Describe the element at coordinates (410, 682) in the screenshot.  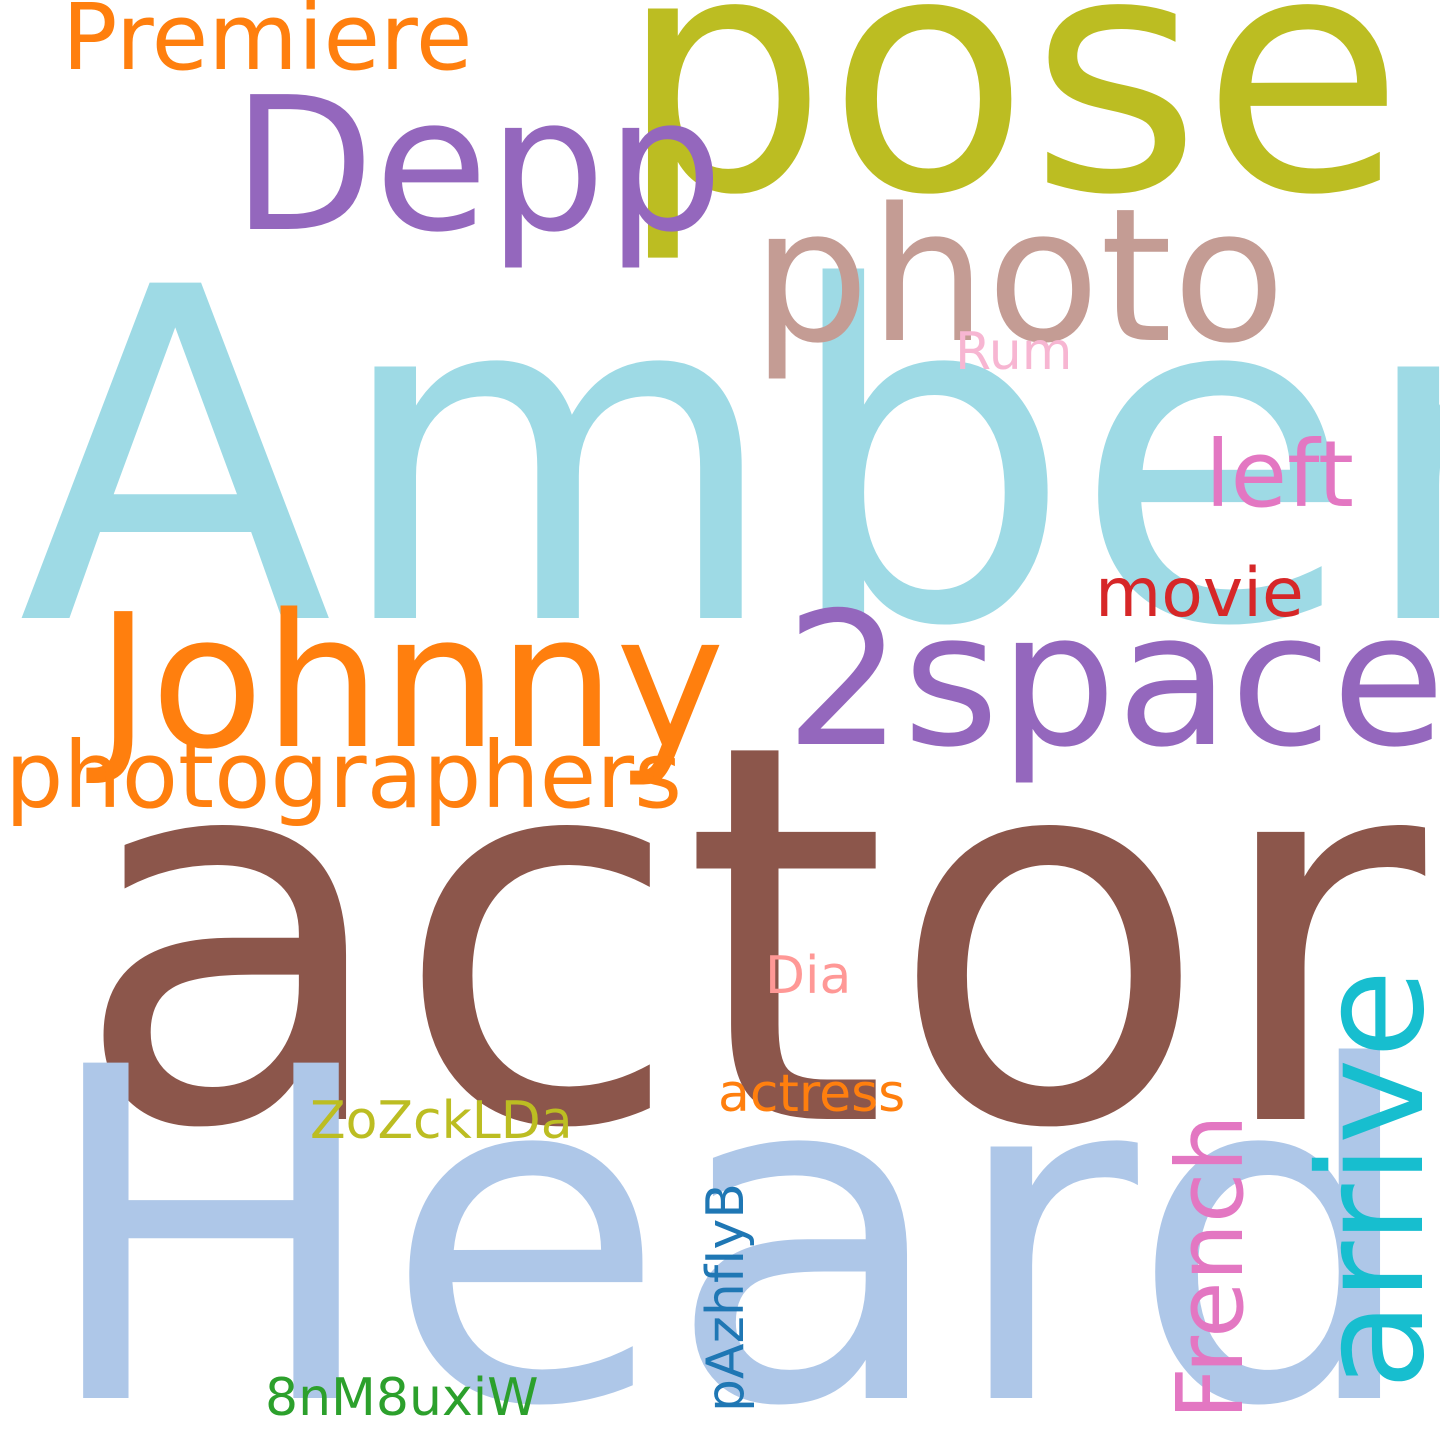
I see `word-johnny: Johnny` at that location.